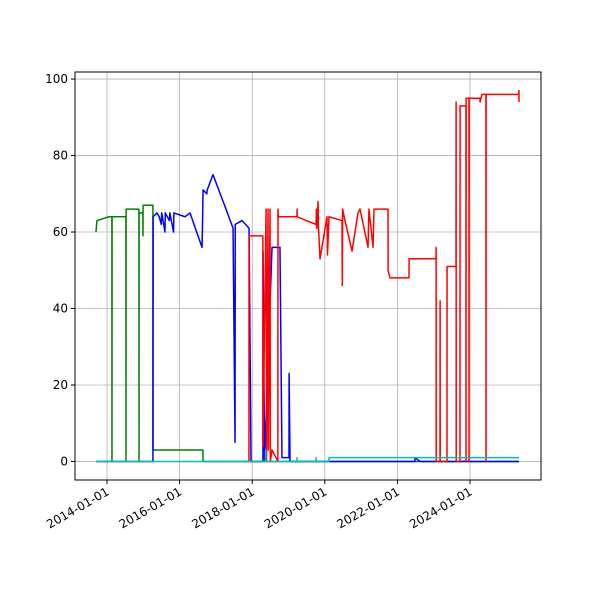 This screenshot has height=604, width=600. I want to click on y-tick-label: 40, so click(60, 309).